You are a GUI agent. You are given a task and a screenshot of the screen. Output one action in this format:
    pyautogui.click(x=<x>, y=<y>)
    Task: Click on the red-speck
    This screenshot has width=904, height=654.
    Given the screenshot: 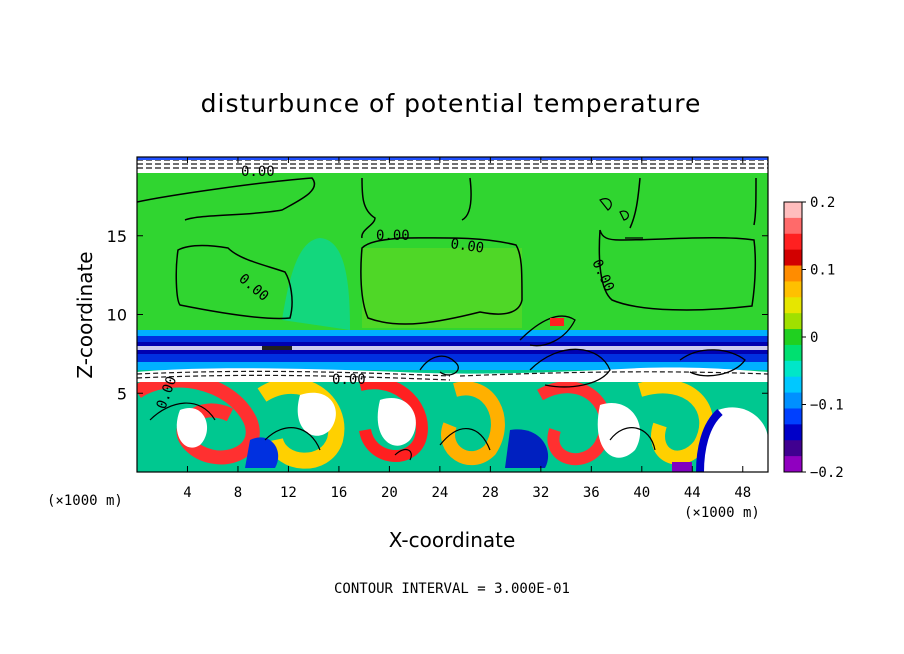 What is the action you would take?
    pyautogui.click(x=557, y=322)
    